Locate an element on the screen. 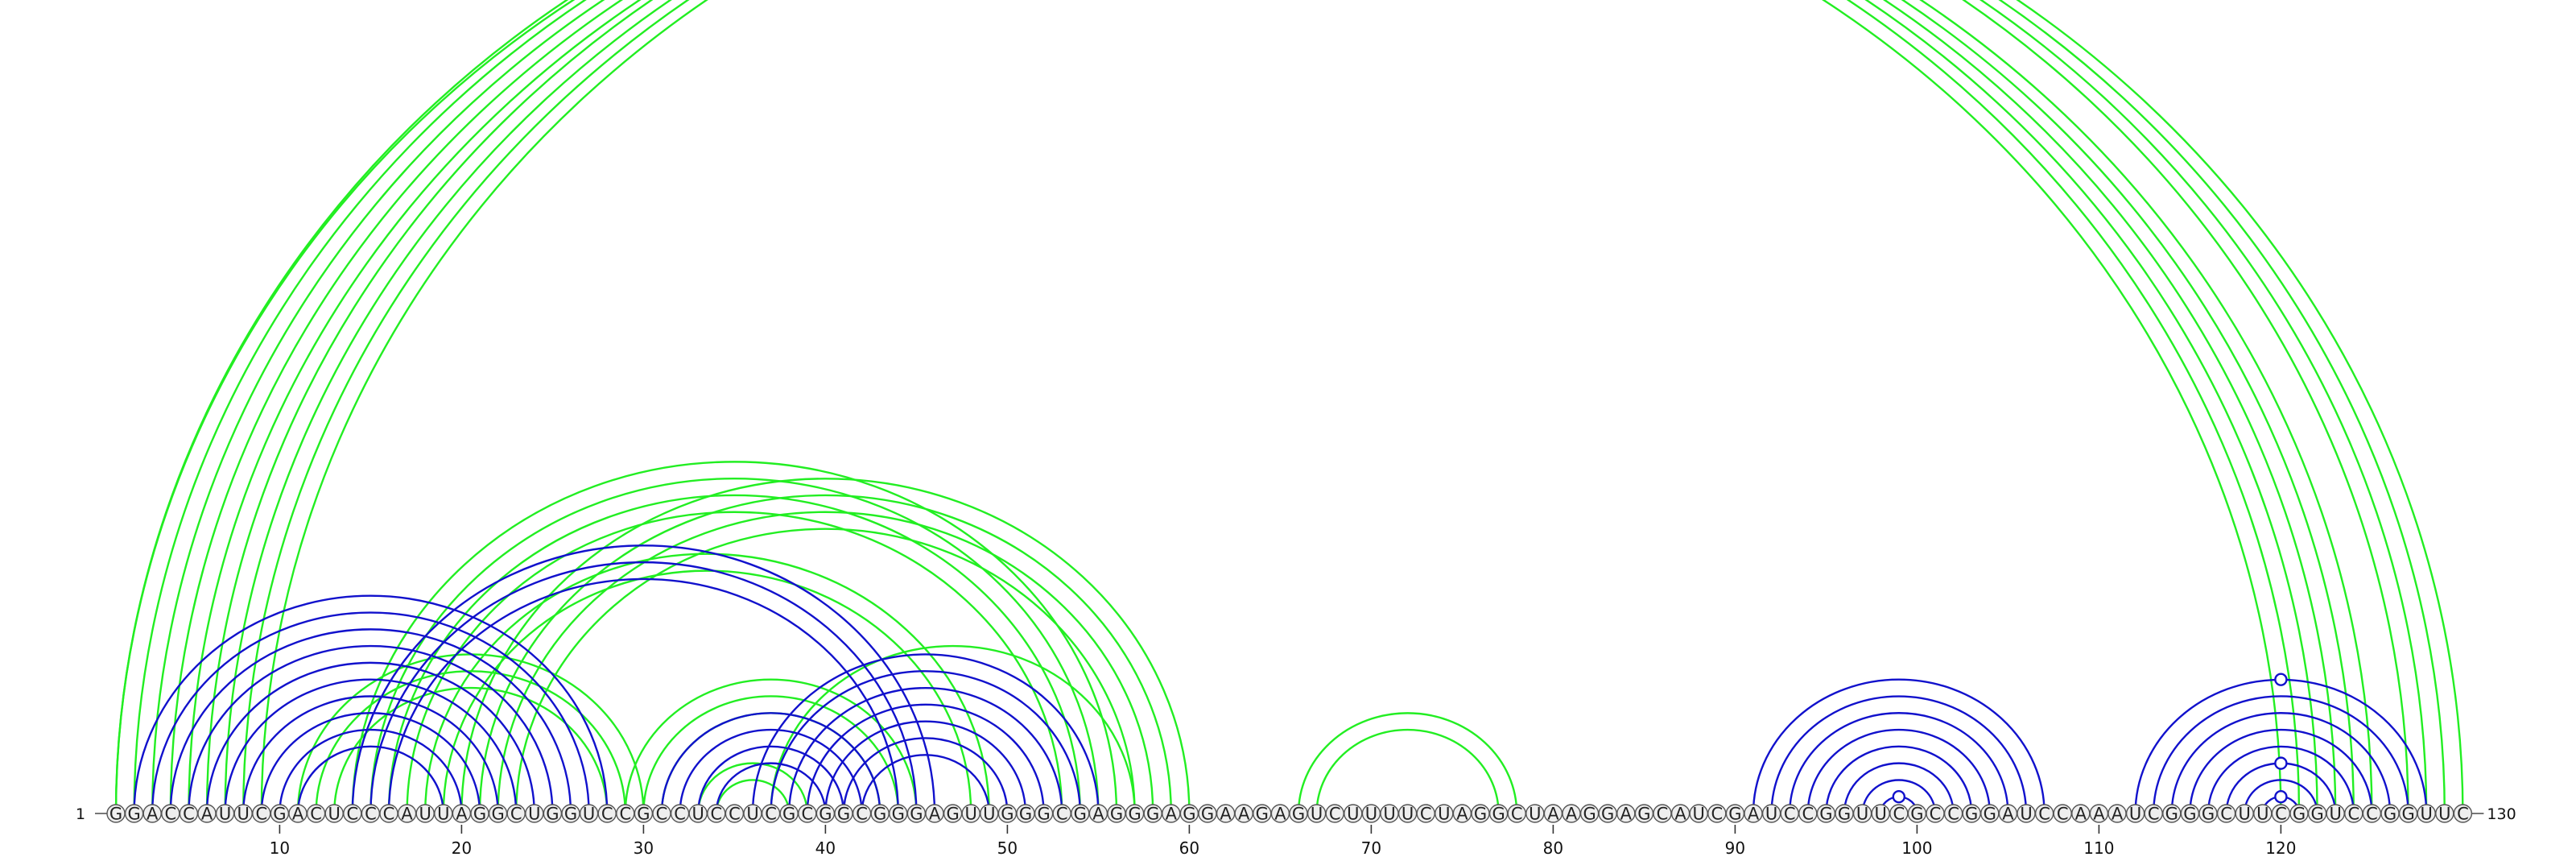 The height and width of the screenshot is (861, 2576). nucleotide-106: U is located at coordinates (2026, 814).